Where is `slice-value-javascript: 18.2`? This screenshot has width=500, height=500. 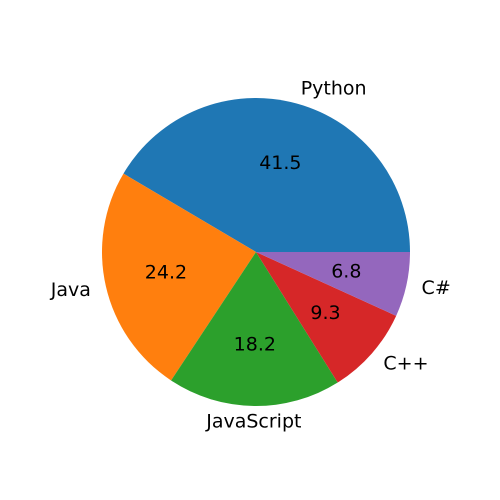
slice-value-javascript: 18.2 is located at coordinates (255, 344).